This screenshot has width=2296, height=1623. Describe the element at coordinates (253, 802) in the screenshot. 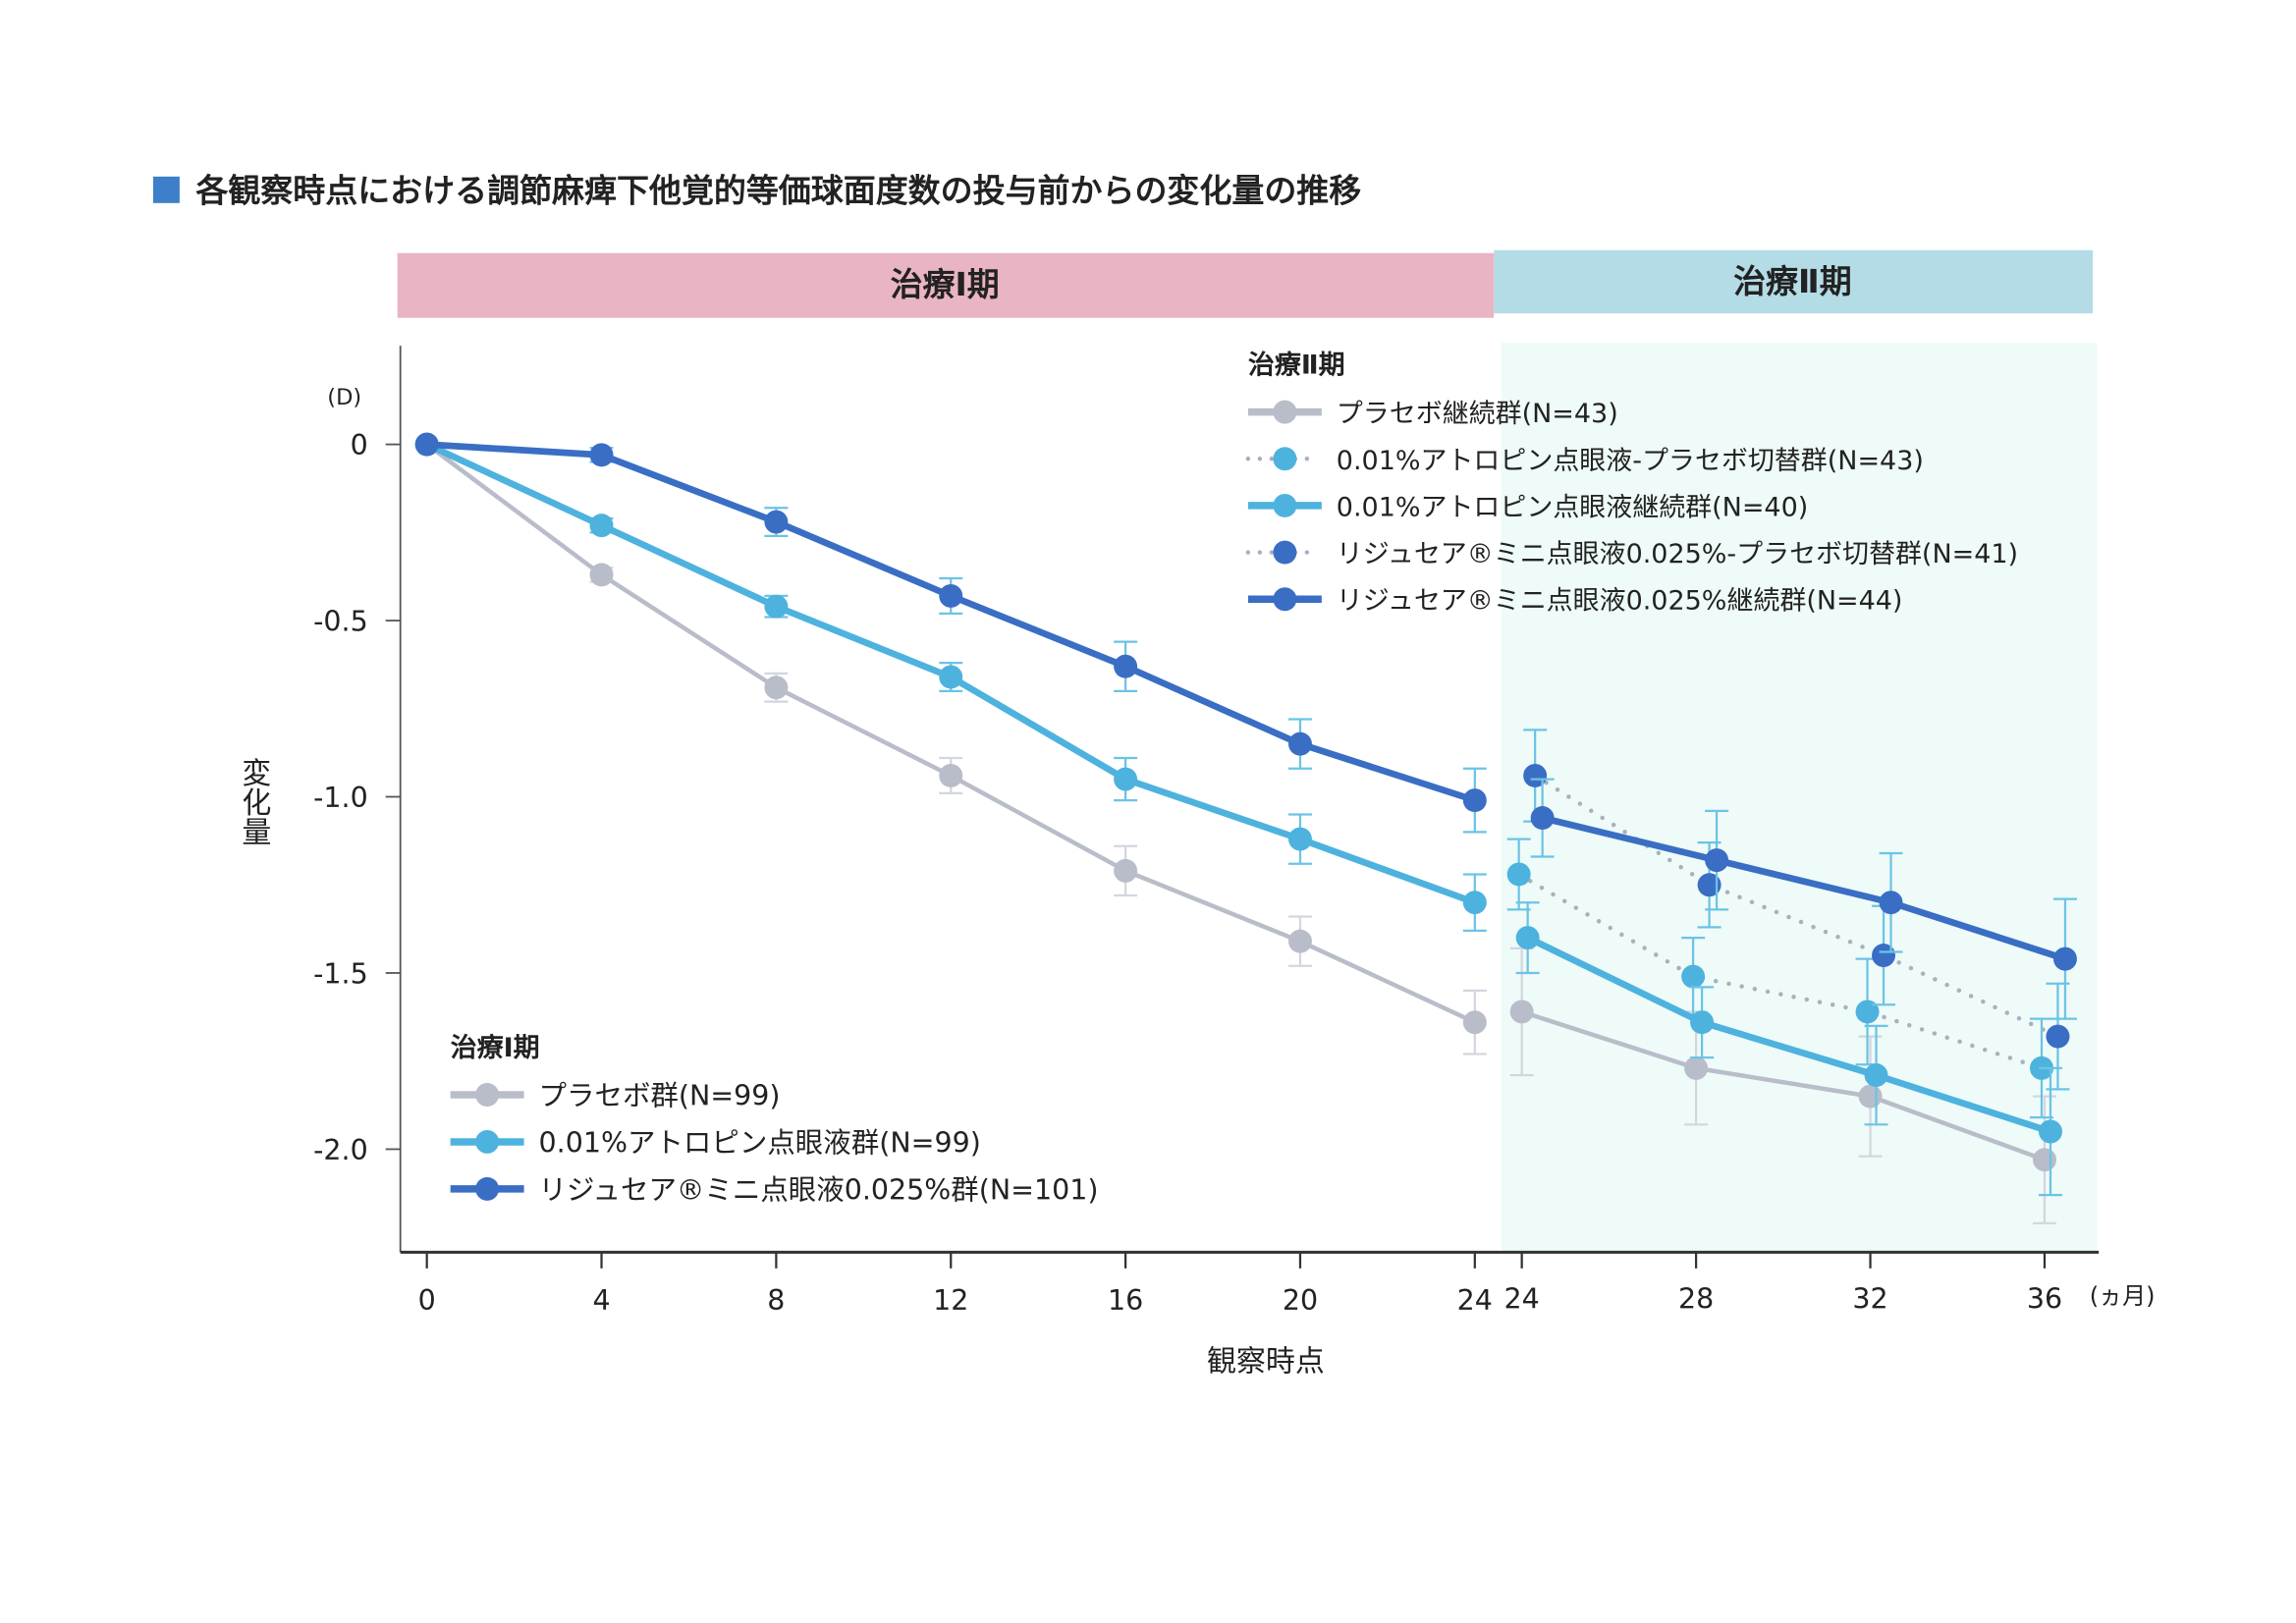

I see `y-axis-label: 変化量` at that location.